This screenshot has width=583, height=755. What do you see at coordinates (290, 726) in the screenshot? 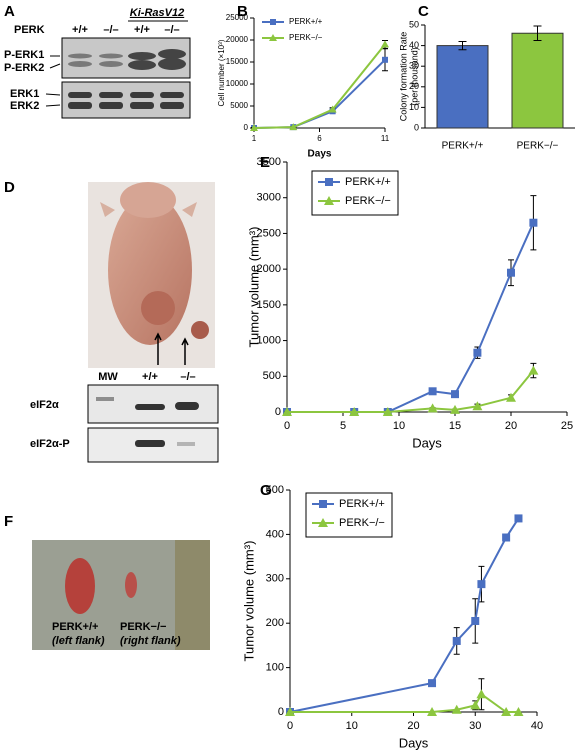
I see `x-tick-label: 0` at bounding box center [290, 726].